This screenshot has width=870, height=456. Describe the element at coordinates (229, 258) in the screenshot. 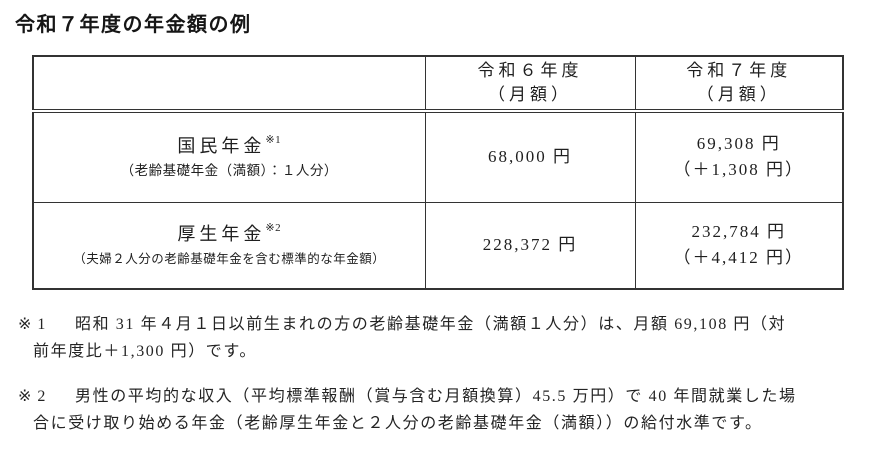

I see `pension-type-description: （夫婦２人分の老齢基礎年金を含む標準的な年金額）` at that location.